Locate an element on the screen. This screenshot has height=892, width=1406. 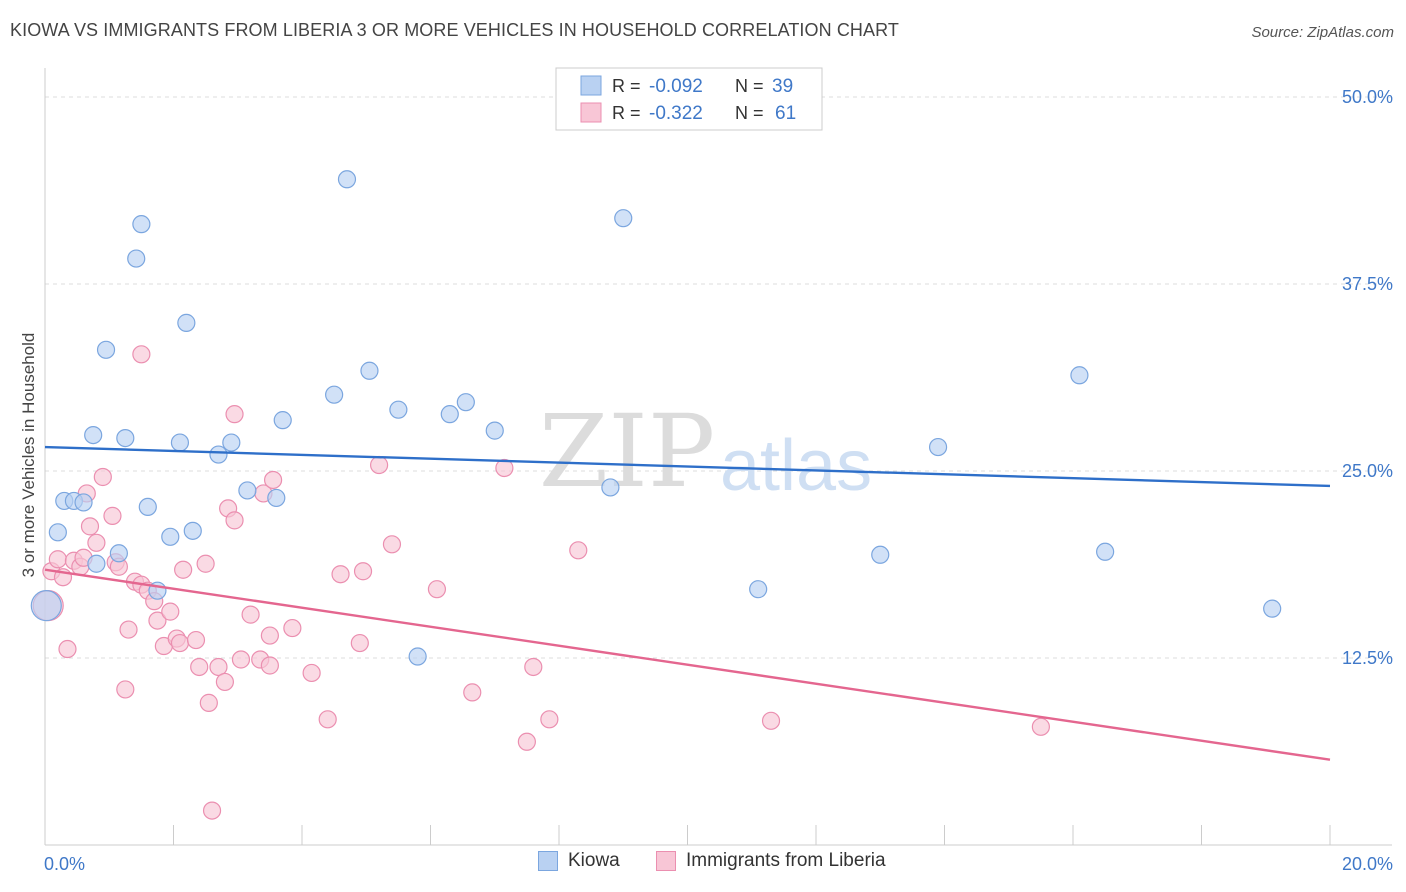
stats-r-value-kiowa: -0.092 is located at coordinates (676, 86).